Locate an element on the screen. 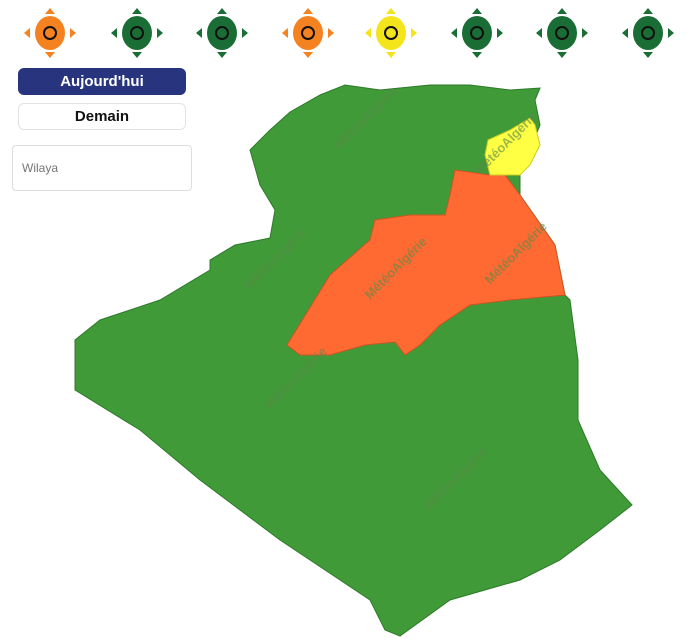 The width and height of the screenshot is (690, 639). snow-icon is located at coordinates (477, 33).